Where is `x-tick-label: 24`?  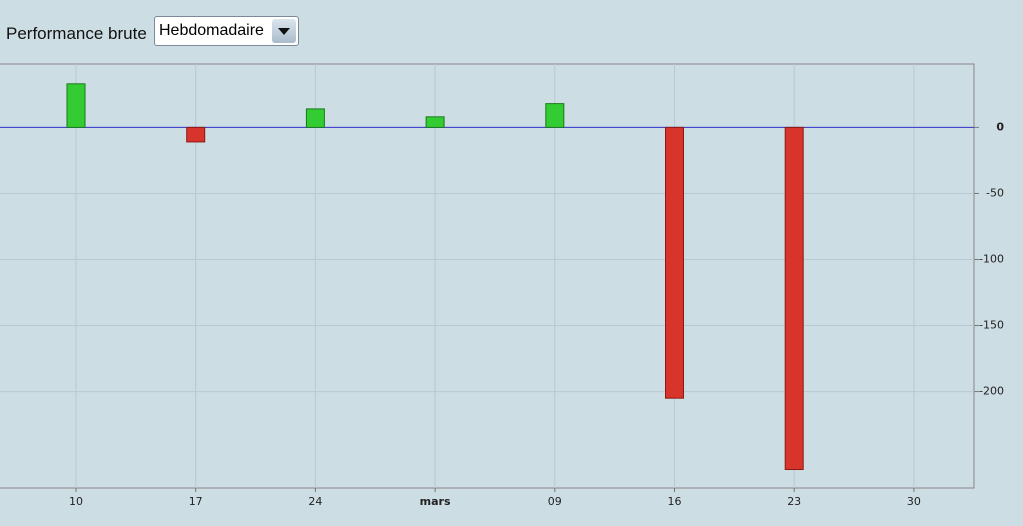
x-tick-label: 24 is located at coordinates (315, 501).